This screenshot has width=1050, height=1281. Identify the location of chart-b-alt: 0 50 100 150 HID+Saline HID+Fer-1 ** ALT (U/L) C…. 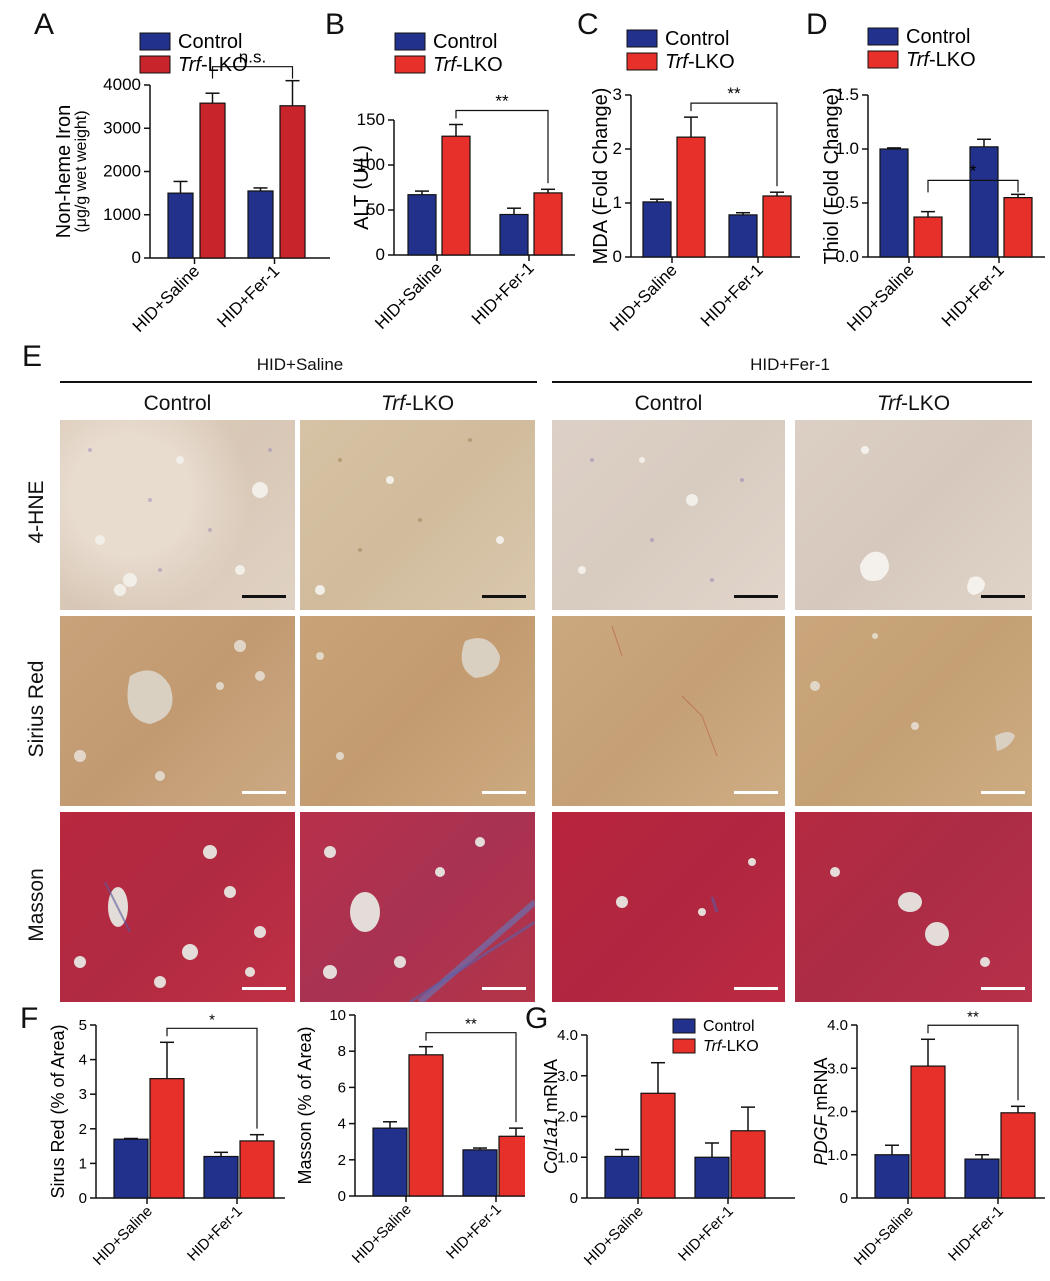
(463, 182).